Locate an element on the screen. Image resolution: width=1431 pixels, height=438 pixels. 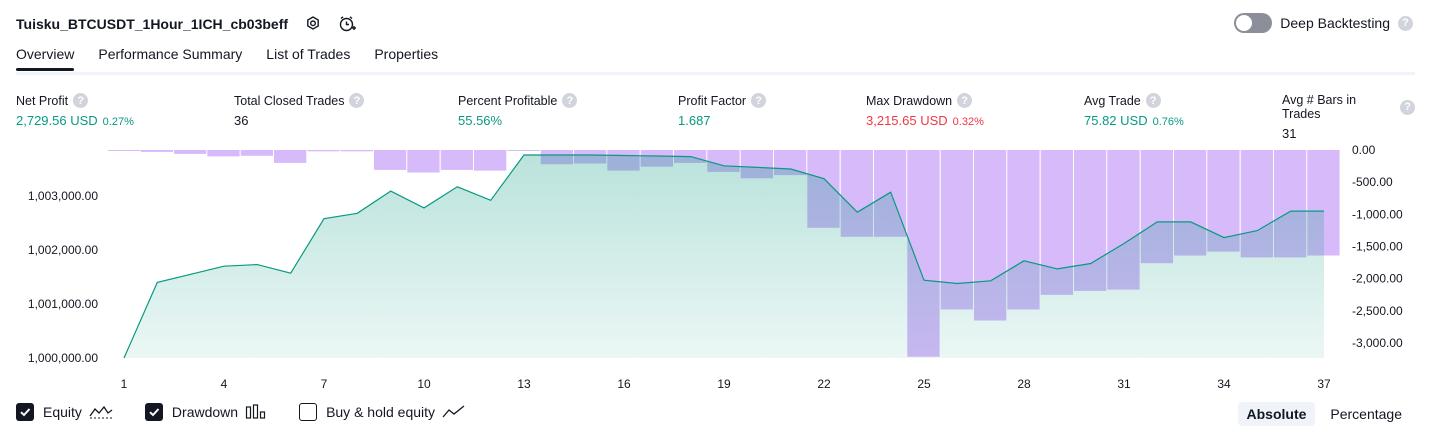
metric-label: Net Profit is located at coordinates (42, 100).